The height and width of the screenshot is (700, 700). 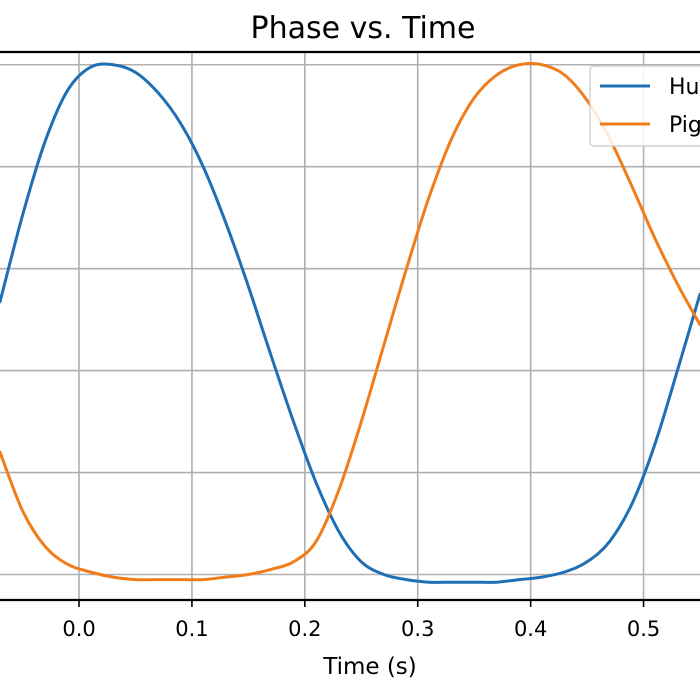 What do you see at coordinates (191, 629) in the screenshot?
I see `x-tick-label: 0.1` at bounding box center [191, 629].